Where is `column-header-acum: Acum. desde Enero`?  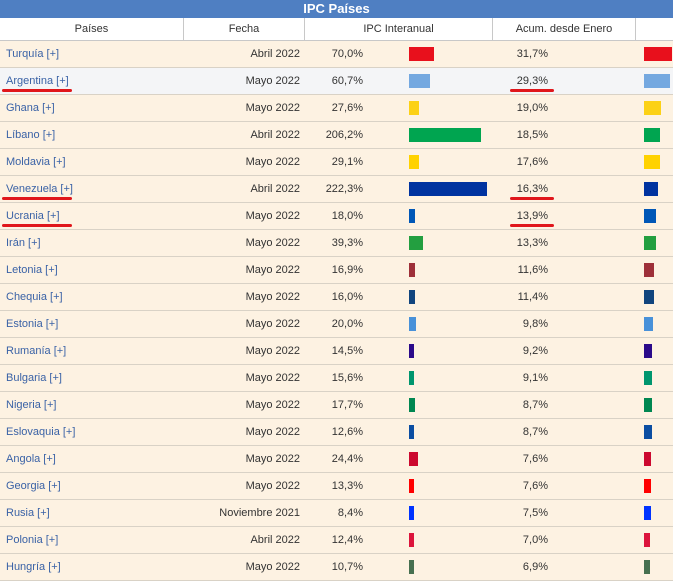 column-header-acum: Acum. desde Enero is located at coordinates (564, 29).